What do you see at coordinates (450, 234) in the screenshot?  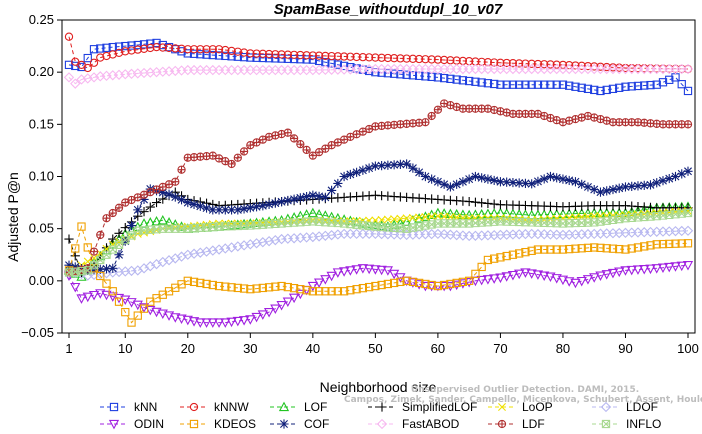 I see `data-point-ldof` at bounding box center [450, 234].